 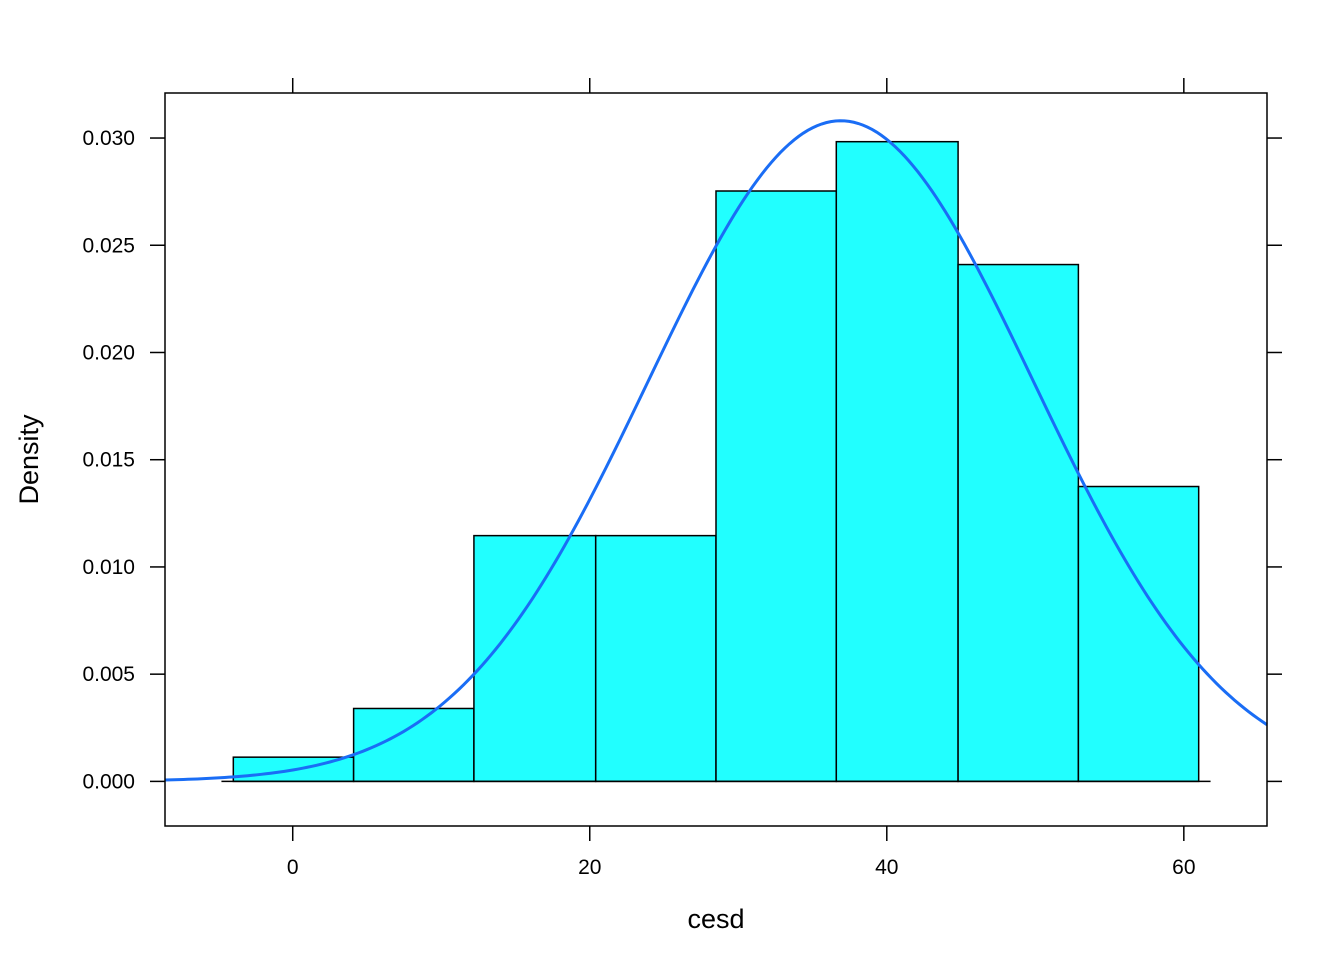 What do you see at coordinates (108, 781) in the screenshot?
I see `y-tick-label: 0.000` at bounding box center [108, 781].